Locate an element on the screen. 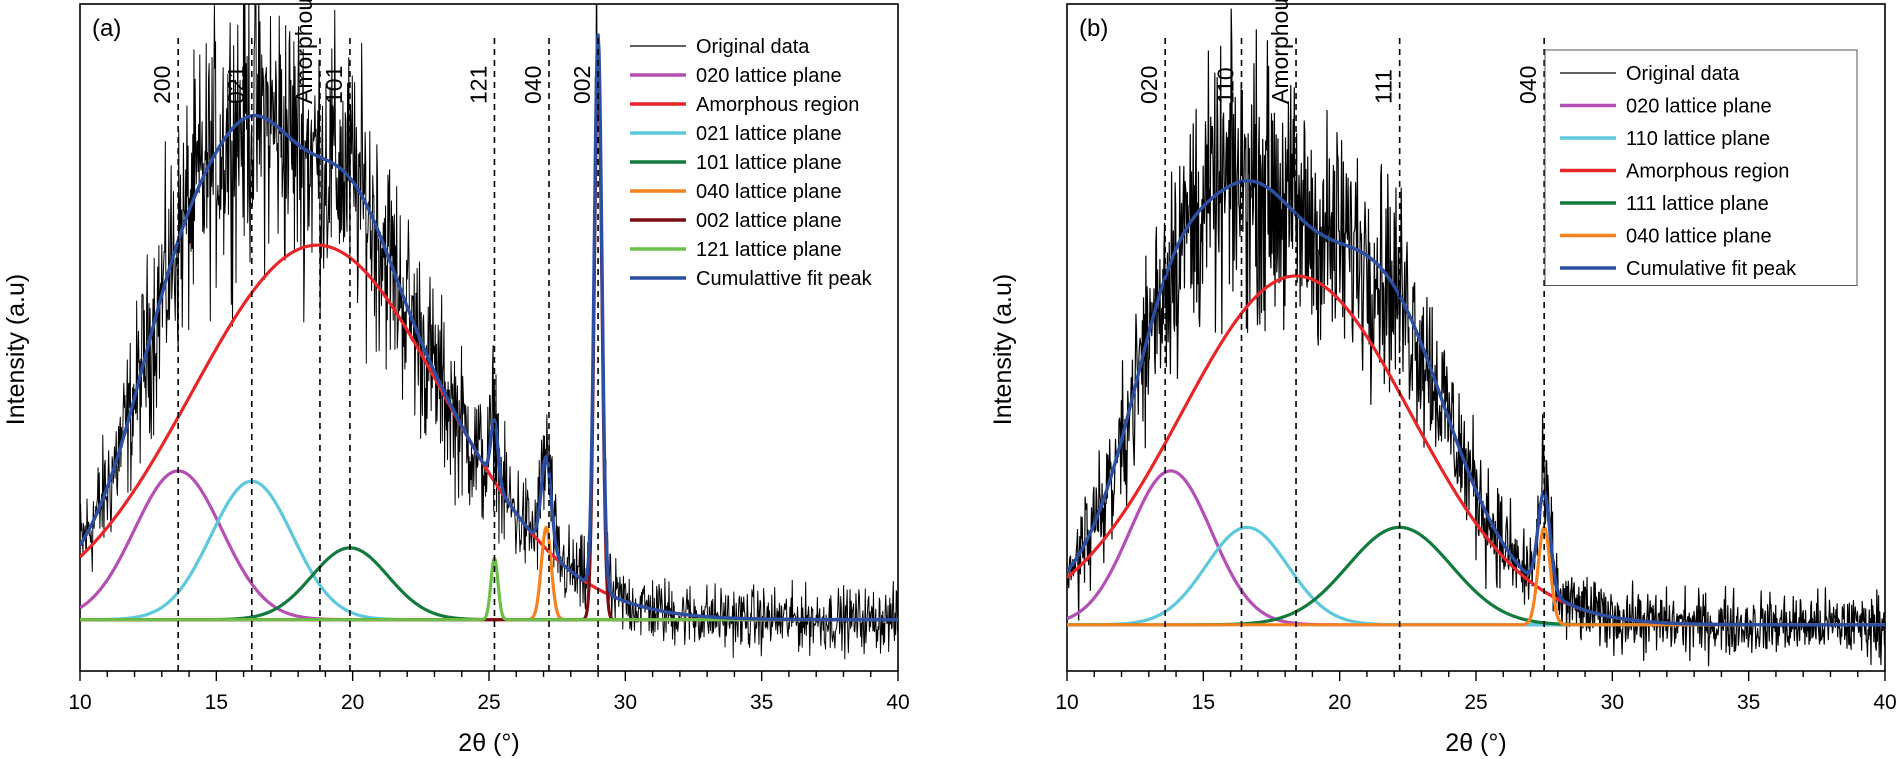 The width and height of the screenshot is (1901, 759). legend-label: Cumulattive fit peak is located at coordinates (784, 279).